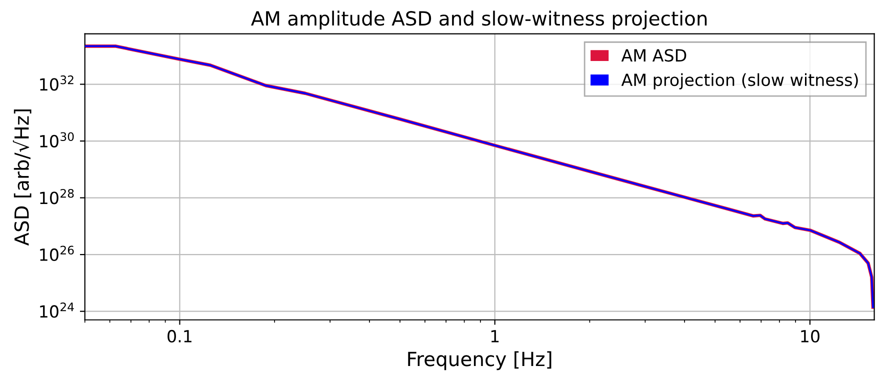 This screenshot has height=384, width=884. What do you see at coordinates (810, 336) in the screenshot?
I see `x-tick-label: 10` at bounding box center [810, 336].